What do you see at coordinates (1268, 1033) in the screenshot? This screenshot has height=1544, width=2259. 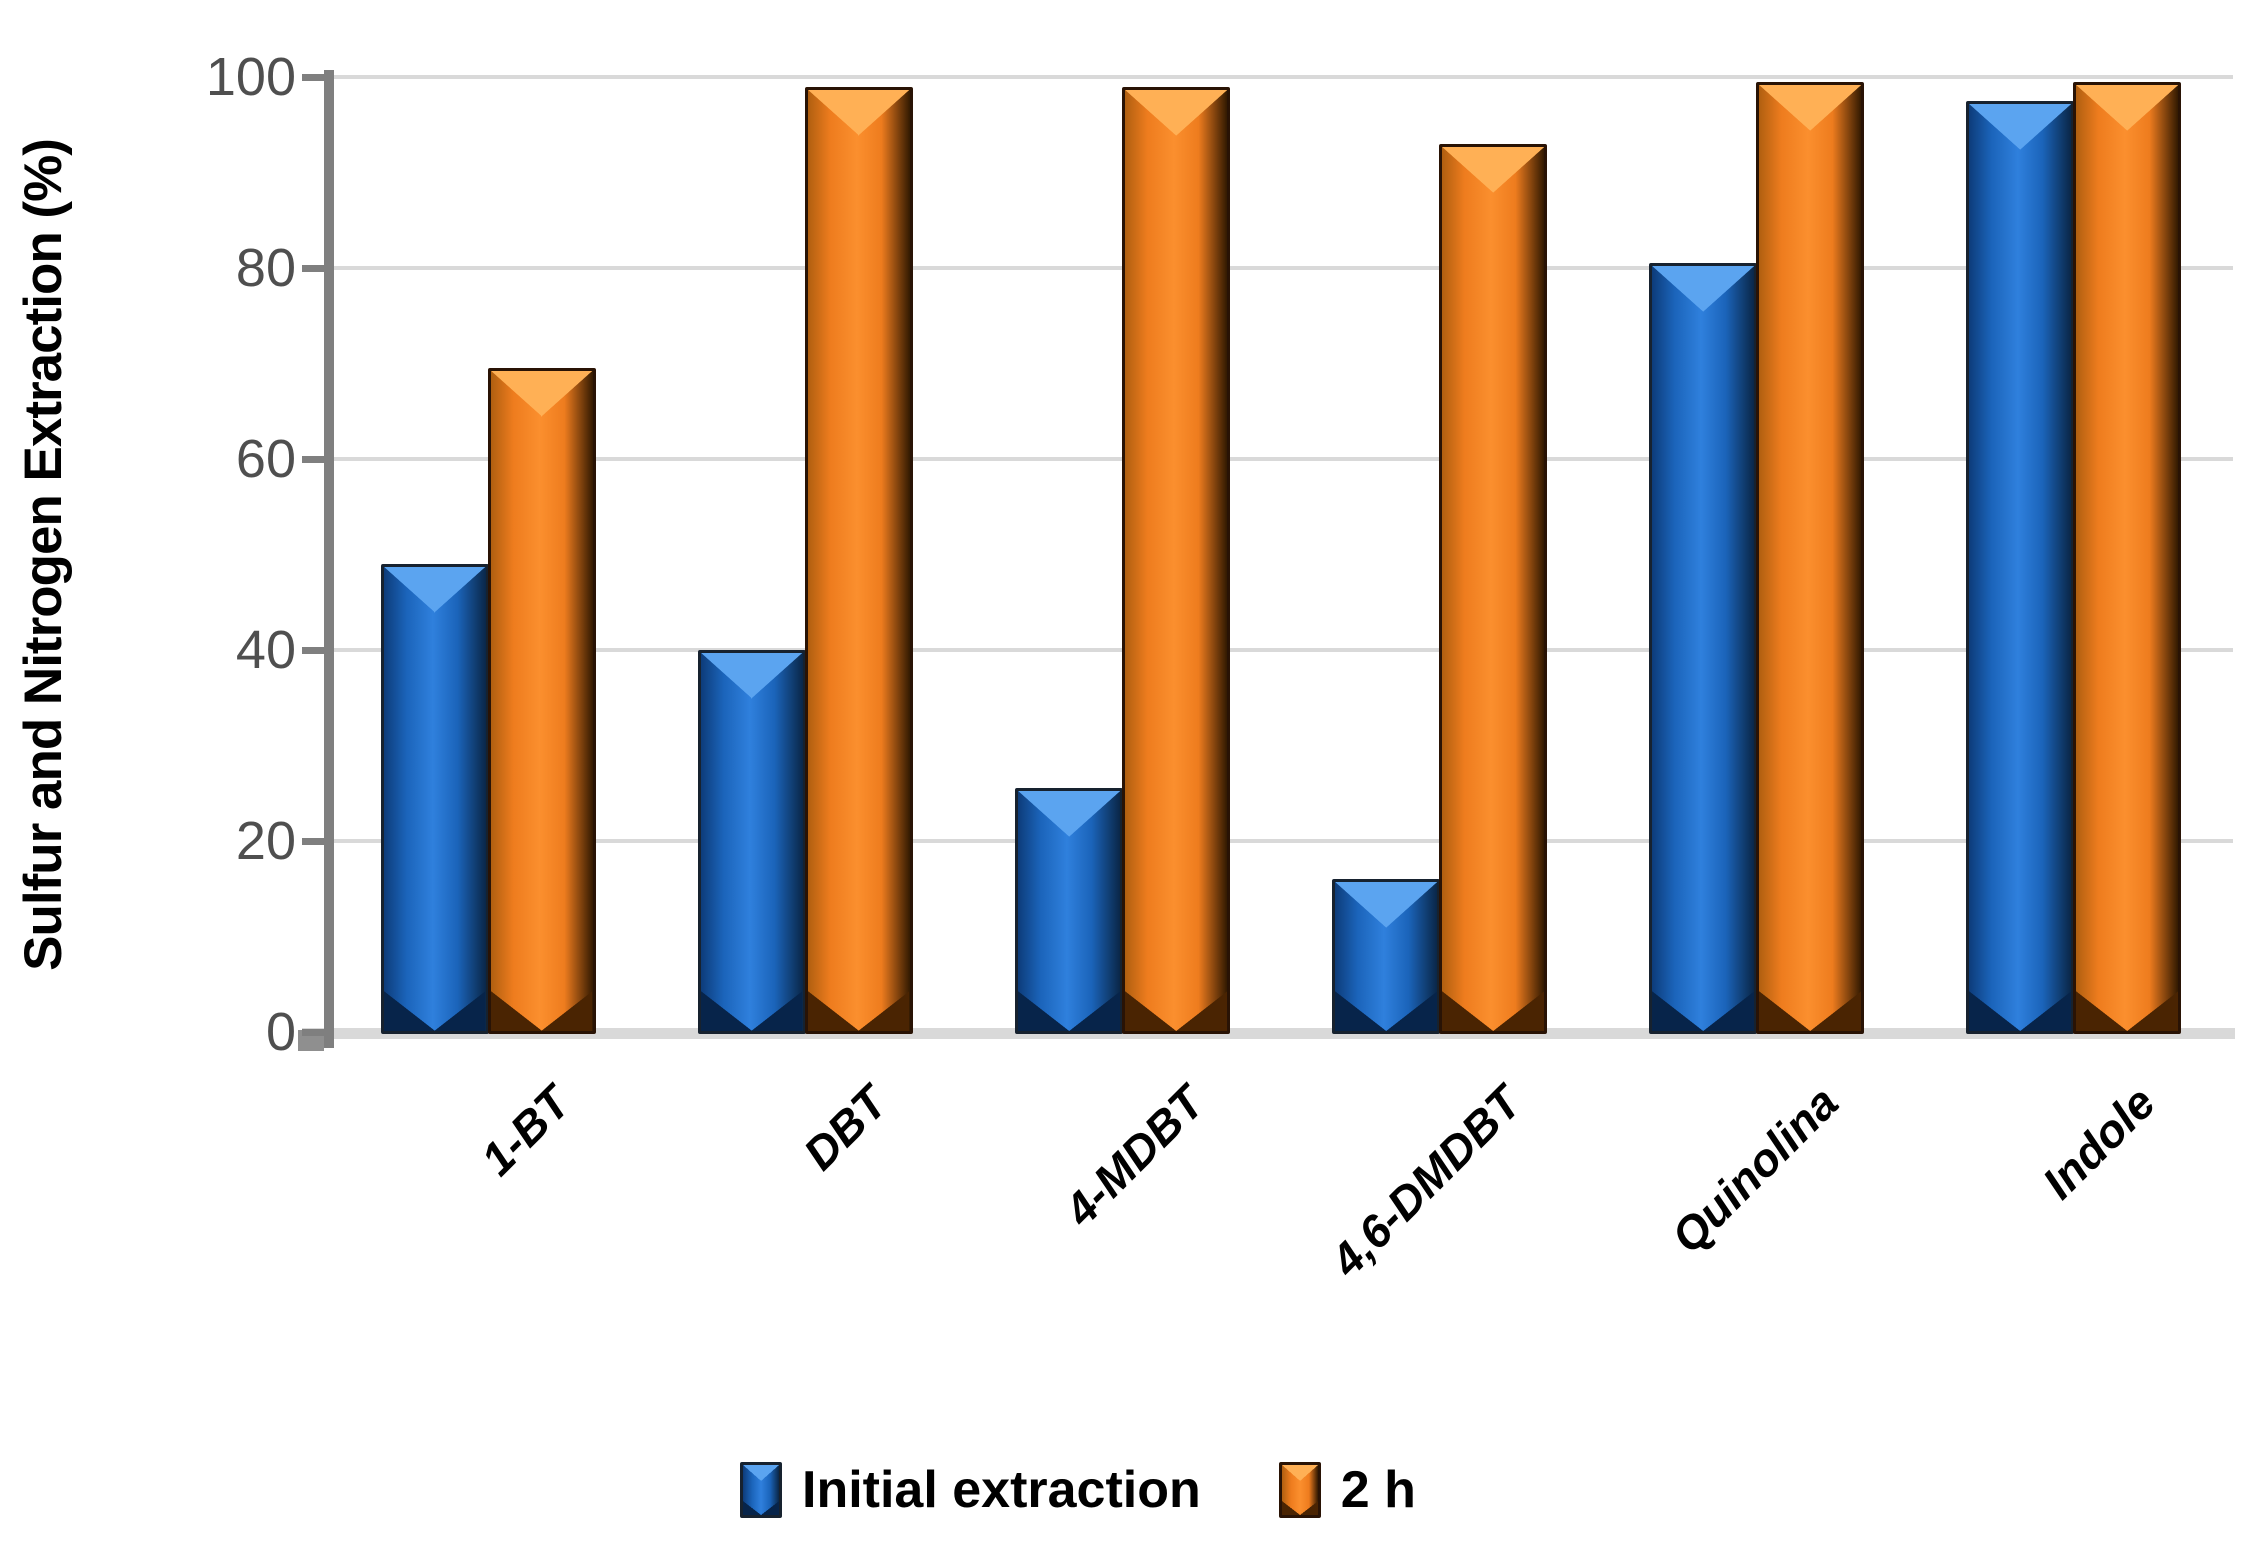 I see `plot-floor` at bounding box center [1268, 1033].